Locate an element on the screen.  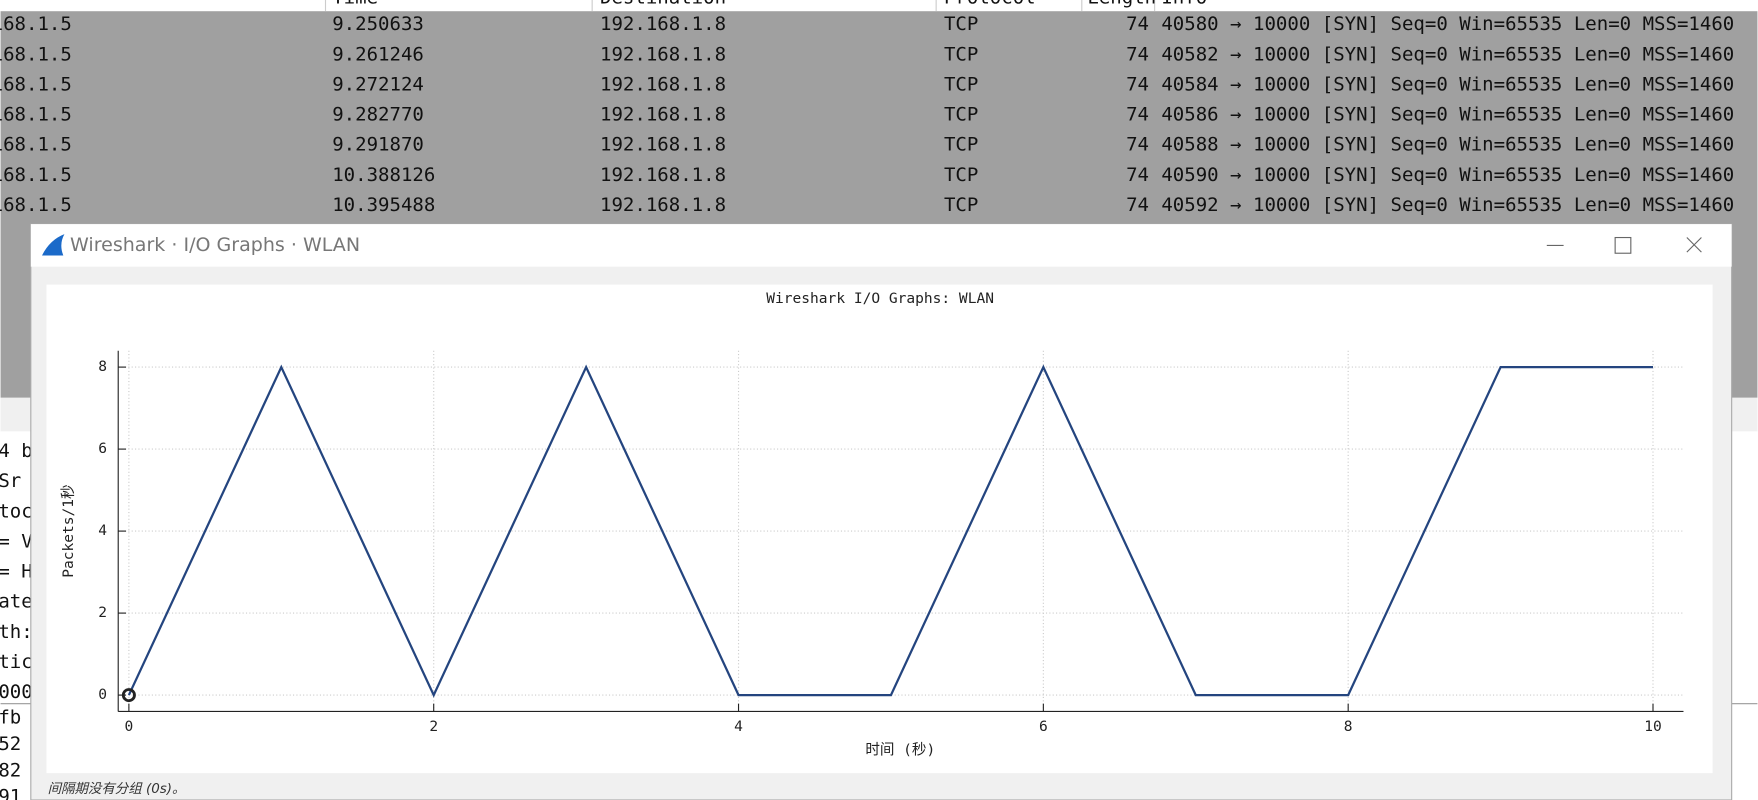
detail-fragment: Sr is located at coordinates (10, 481).